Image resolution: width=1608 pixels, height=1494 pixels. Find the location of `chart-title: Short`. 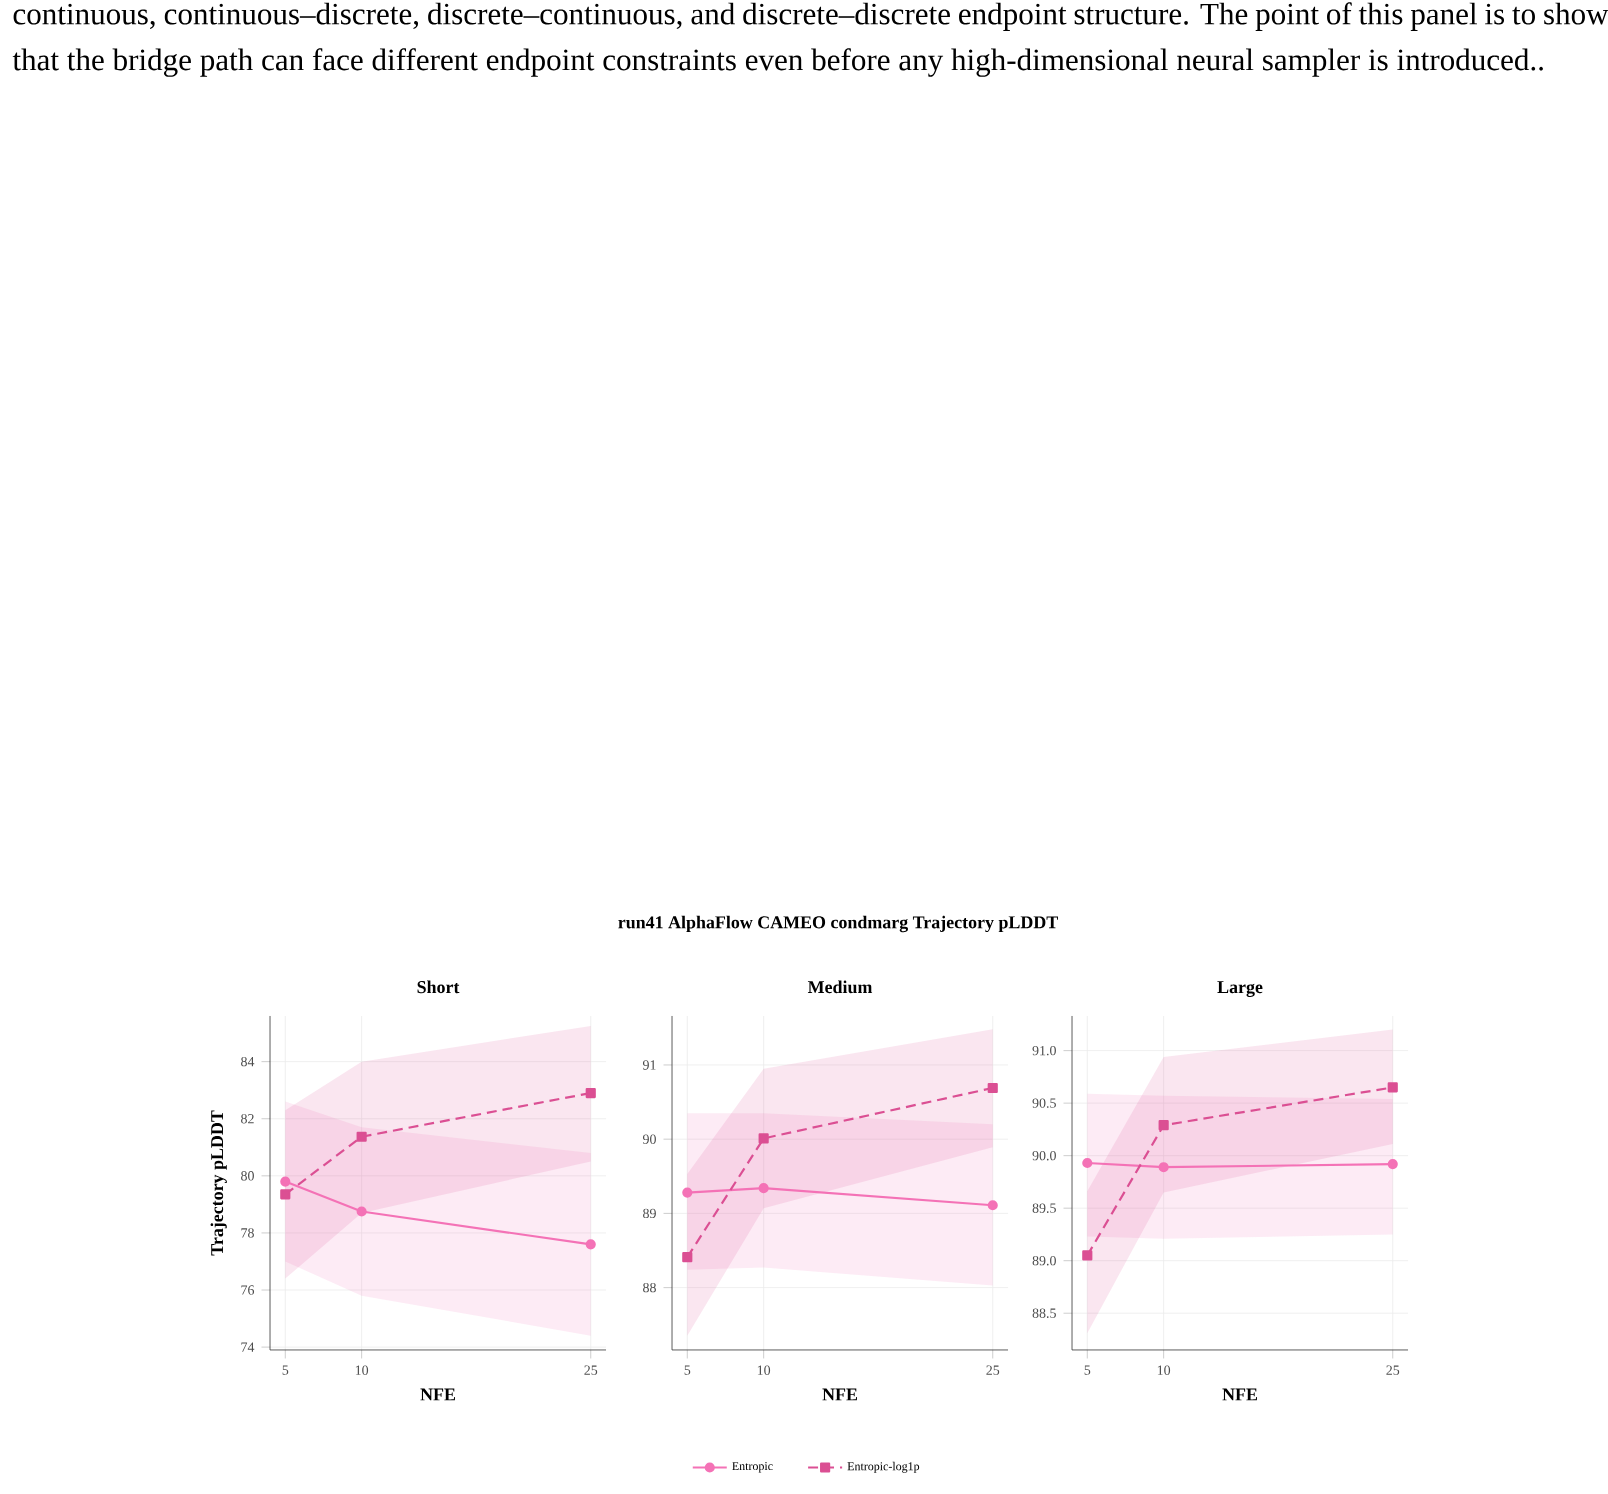

chart-title: Short is located at coordinates (438, 987).